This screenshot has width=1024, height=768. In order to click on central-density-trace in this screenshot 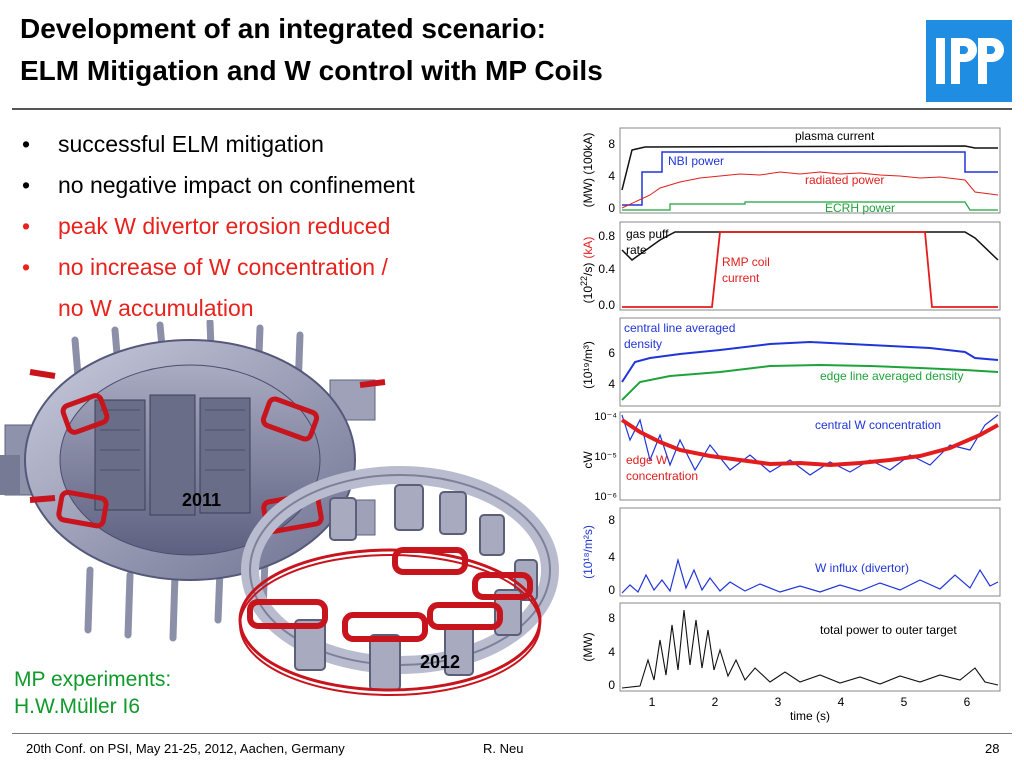, I will do `click(810, 361)`.